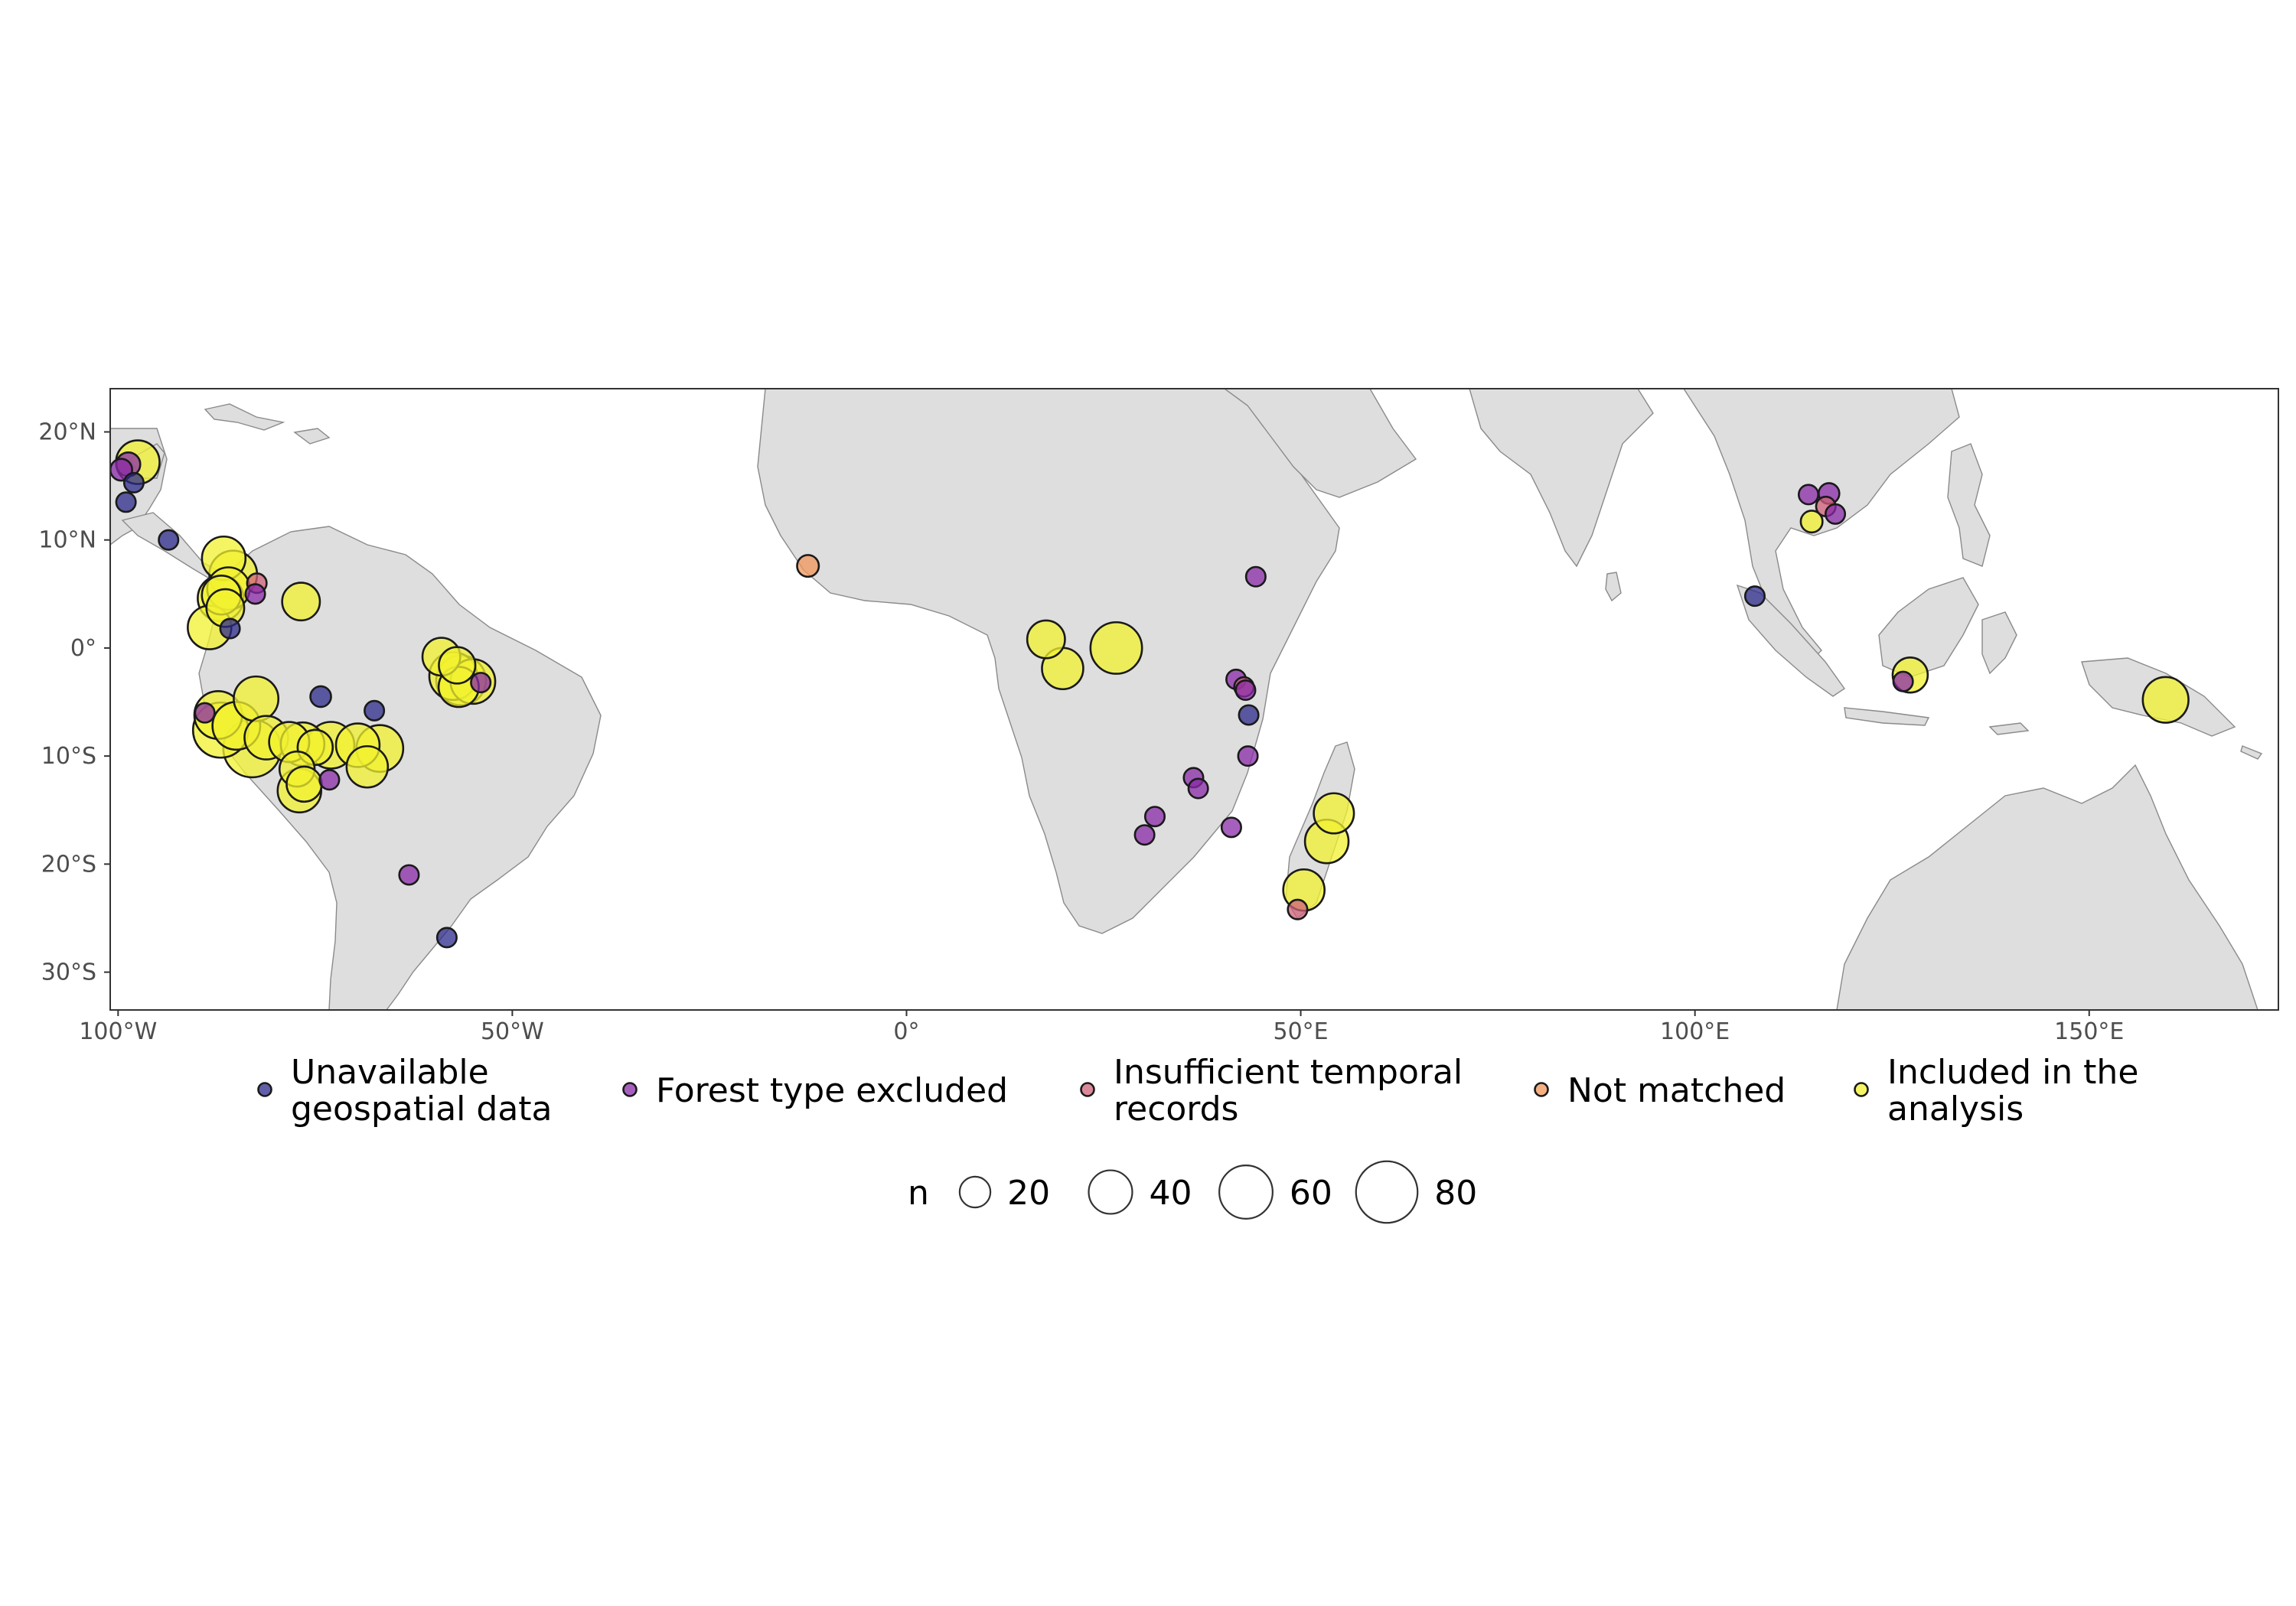 The height and width of the screenshot is (1606, 2296). What do you see at coordinates (906, 1031) in the screenshot?
I see `x-tick-label: 0°` at bounding box center [906, 1031].